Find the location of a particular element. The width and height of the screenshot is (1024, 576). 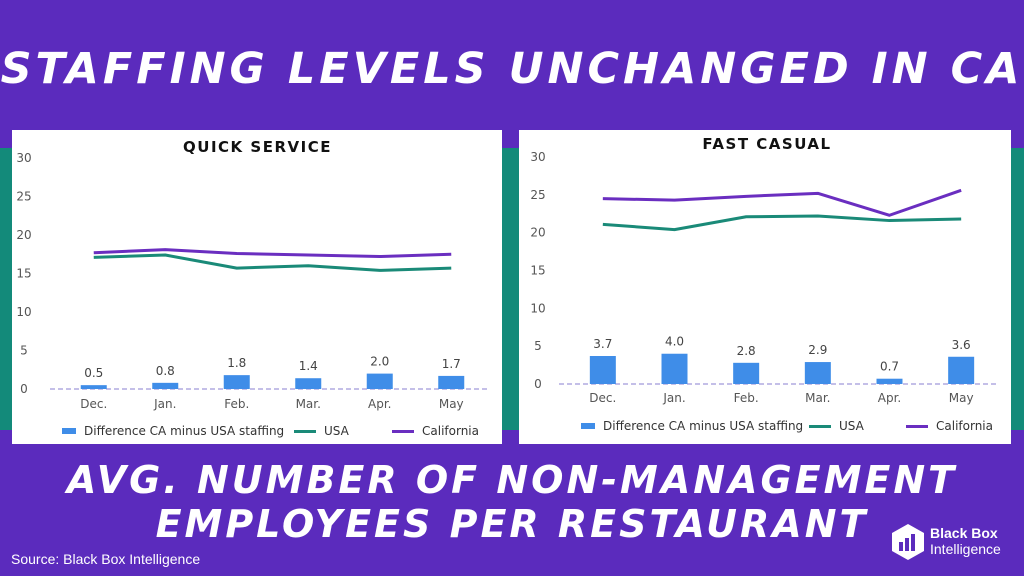

bar-value-label: 3.7 is located at coordinates (602, 344).